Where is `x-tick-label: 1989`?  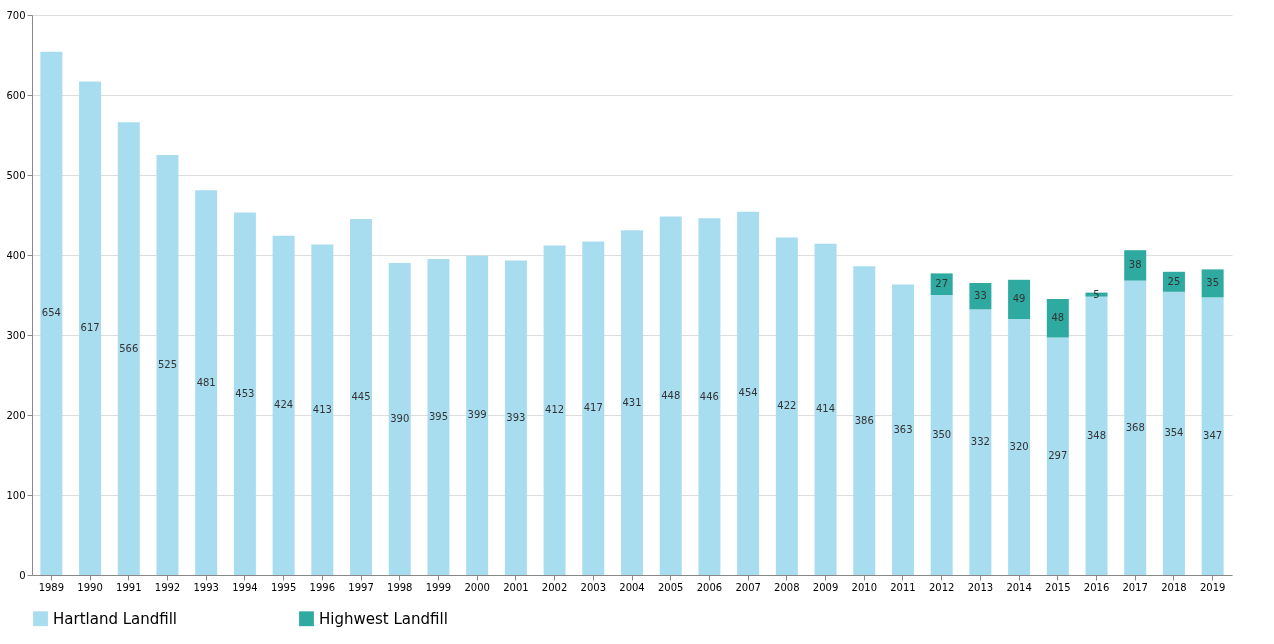
x-tick-label: 1989 is located at coordinates (51, 587).